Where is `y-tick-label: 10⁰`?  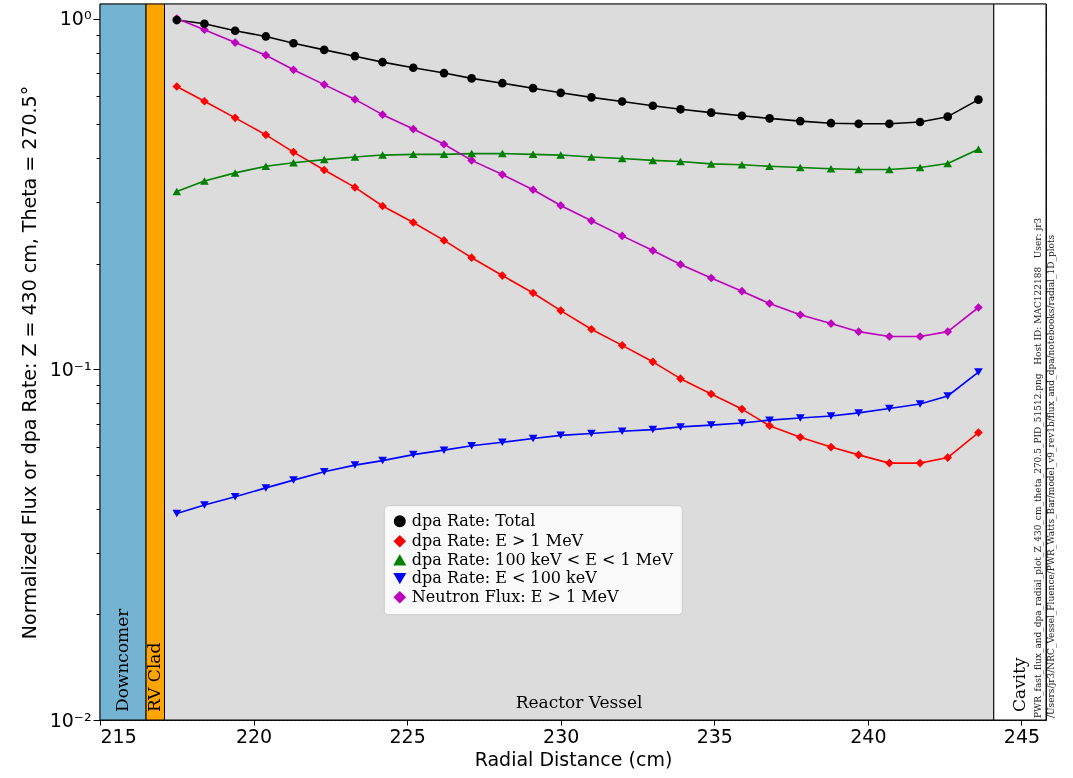
y-tick-label: 10⁰ is located at coordinates (75, 18).